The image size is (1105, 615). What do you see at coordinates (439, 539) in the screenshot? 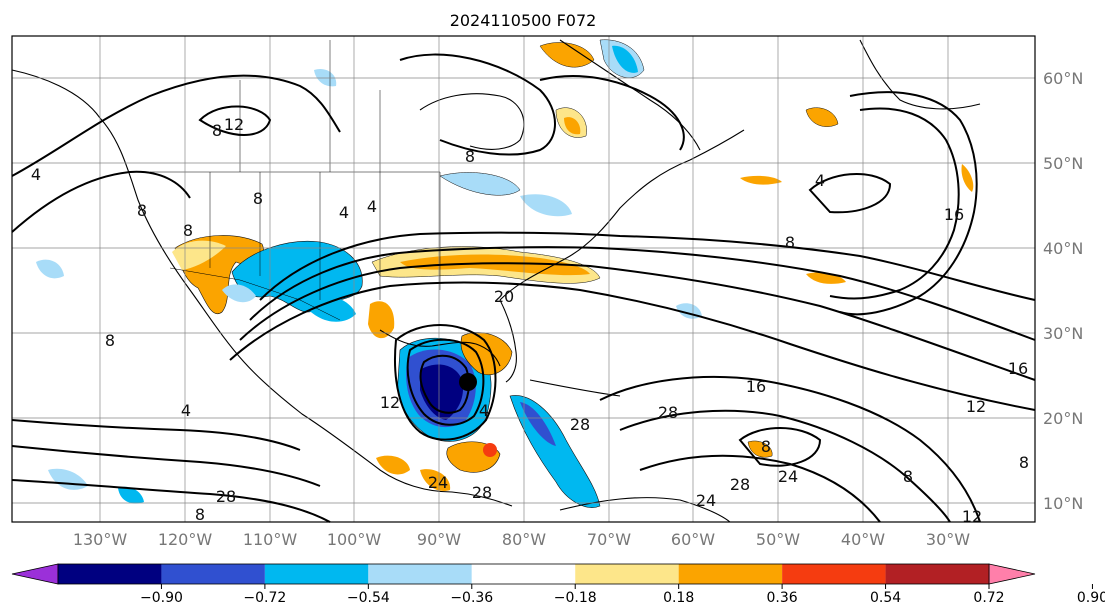
I see `lon-label: 90°W` at bounding box center [439, 539].